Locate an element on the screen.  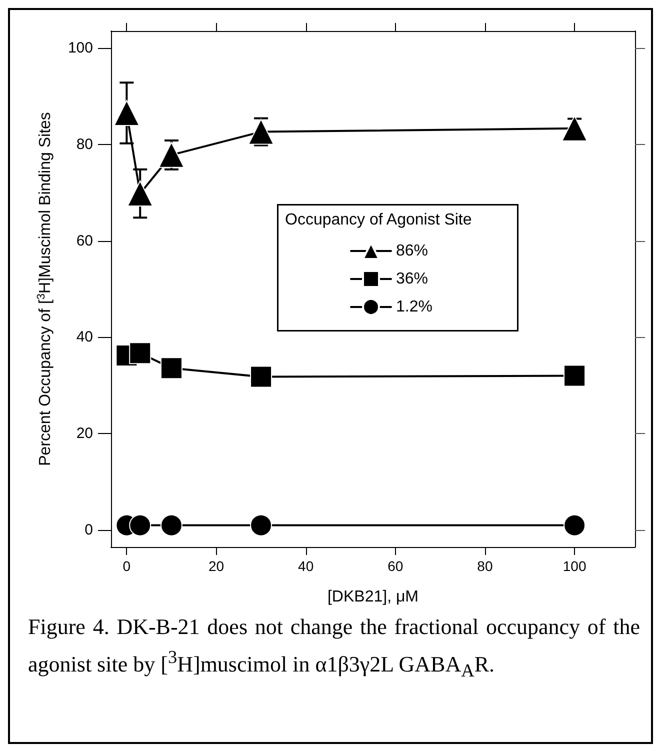
x-tick-label: 100 is located at coordinates (574, 566).